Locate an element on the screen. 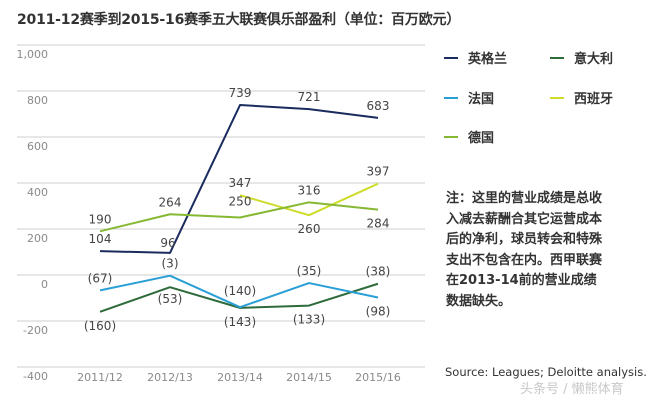 This screenshot has height=400, width=650. data-label: 347 is located at coordinates (240, 183).